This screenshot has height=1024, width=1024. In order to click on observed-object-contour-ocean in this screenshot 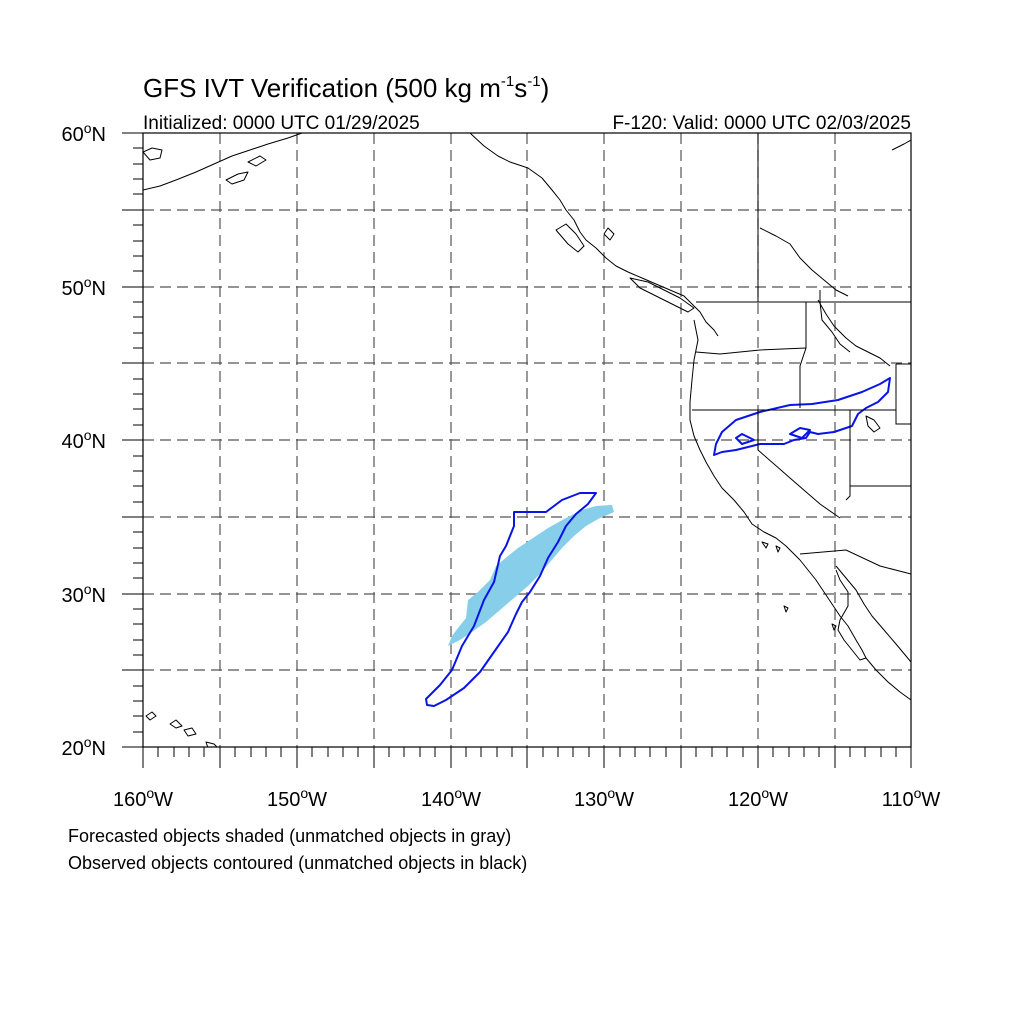, I will do `click(511, 599)`.